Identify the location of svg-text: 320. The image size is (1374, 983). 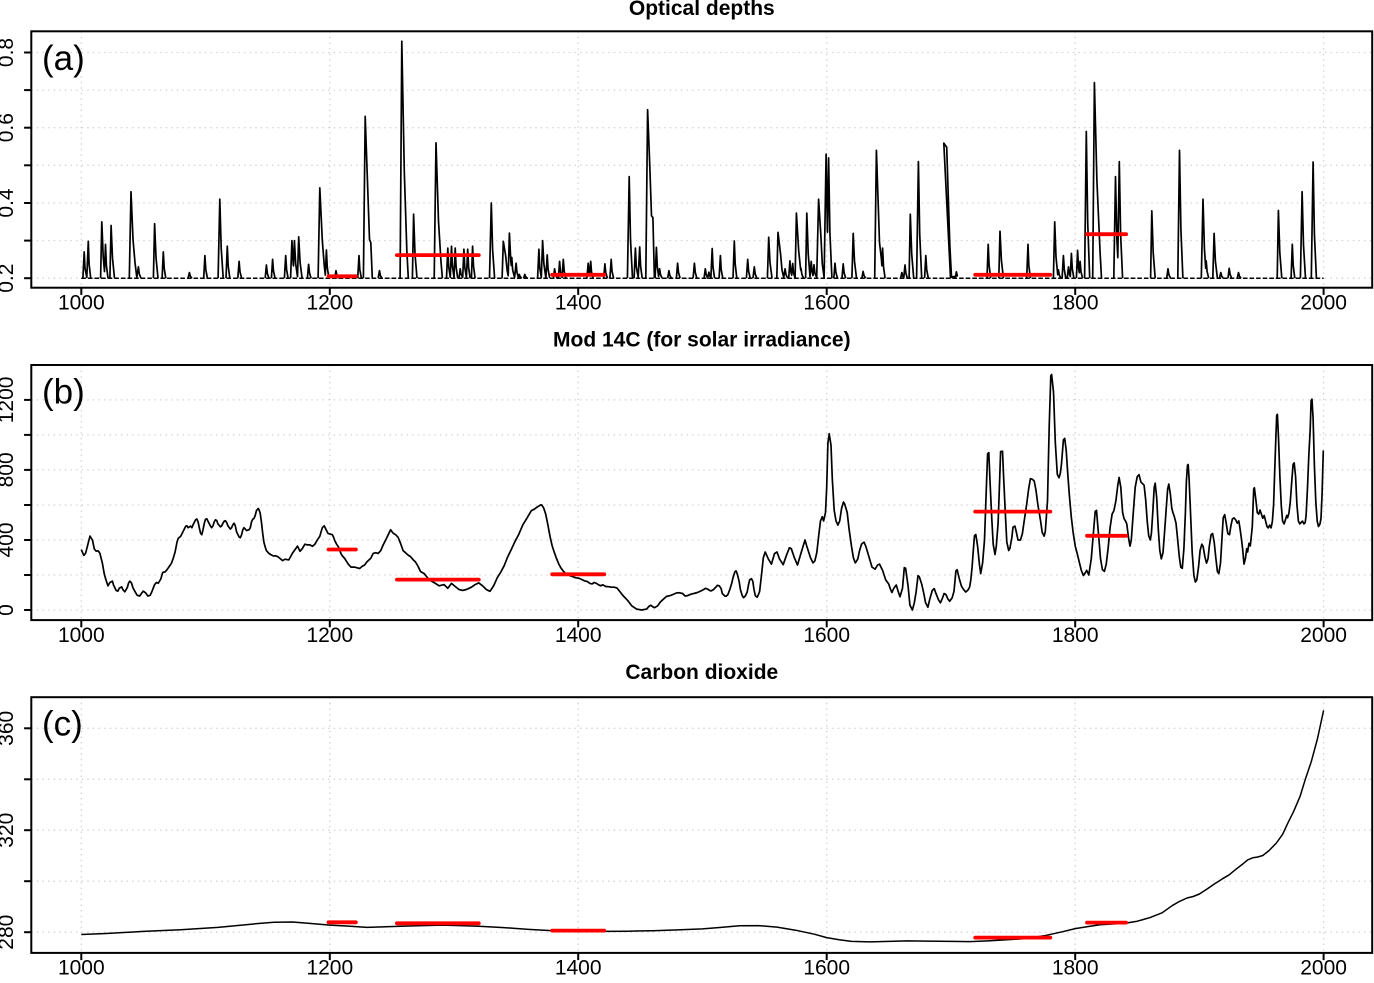
(9, 830).